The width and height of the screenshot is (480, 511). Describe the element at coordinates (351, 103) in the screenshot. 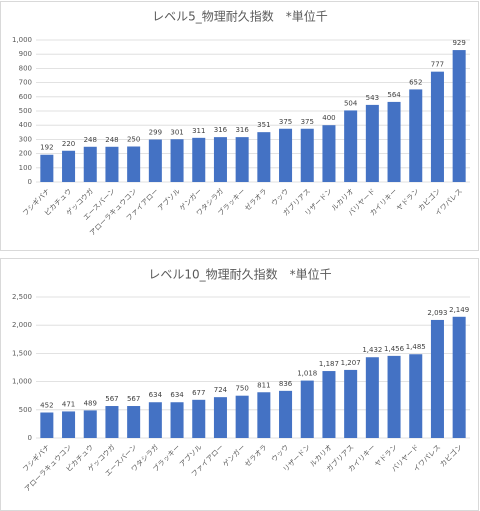

I see `value-label: 504` at that location.